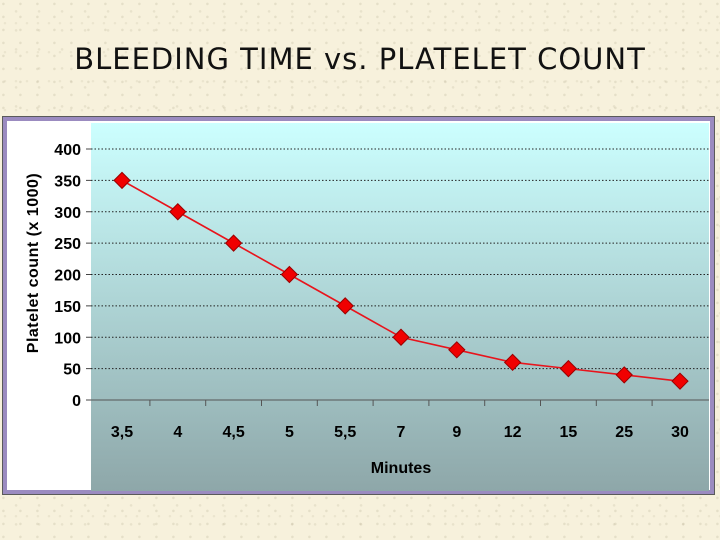 This screenshot has height=540, width=720. Describe the element at coordinates (289, 432) in the screenshot. I see `x-tick-label: 5` at that location.